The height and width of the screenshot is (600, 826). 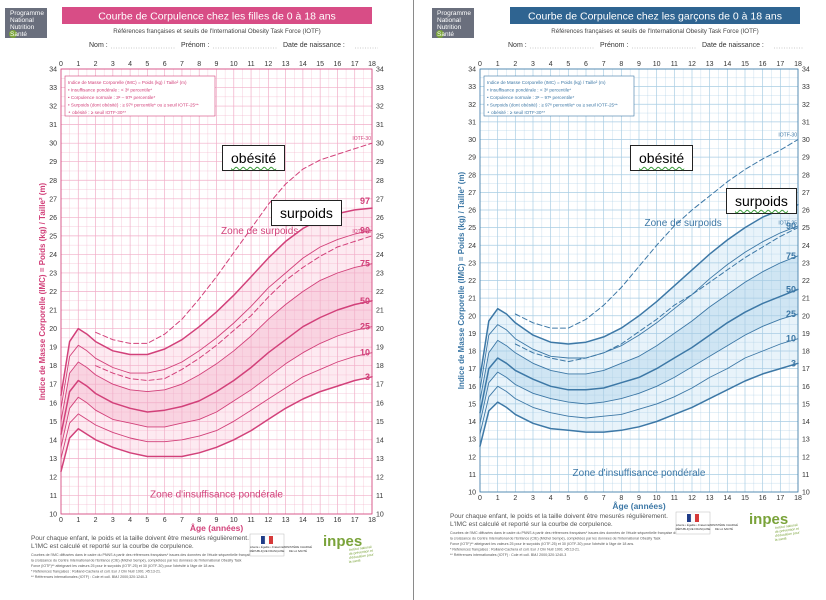 What do you see at coordinates (217, 527) in the screenshot?
I see `x-axis-label: Âge (années)` at bounding box center [217, 527].